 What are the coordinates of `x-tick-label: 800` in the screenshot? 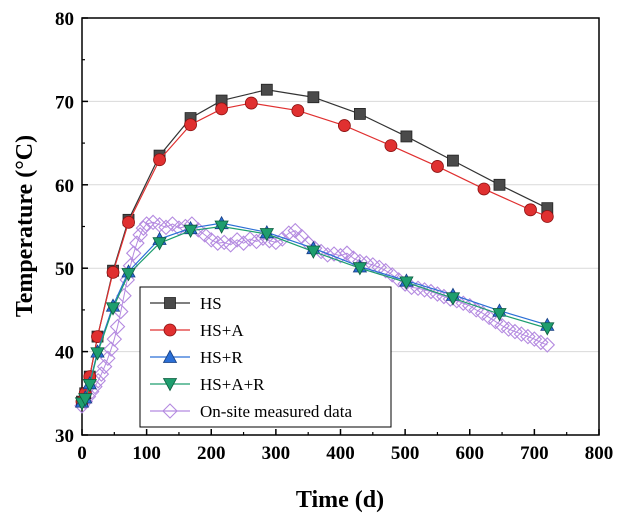 It's located at (599, 453).